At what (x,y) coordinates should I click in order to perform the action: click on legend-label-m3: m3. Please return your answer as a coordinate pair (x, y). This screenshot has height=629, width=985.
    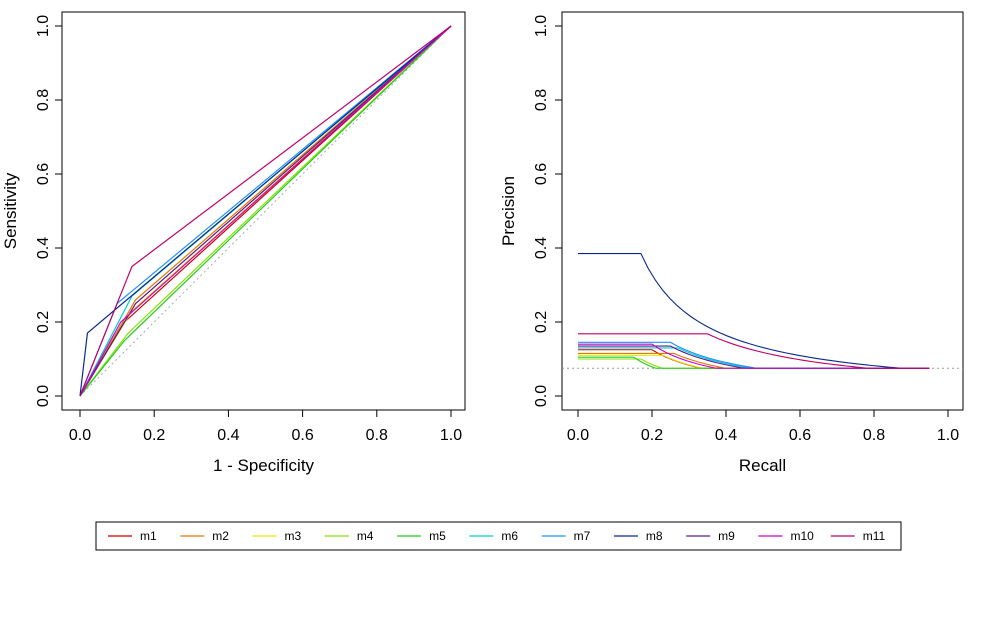
    Looking at the image, I should click on (293, 536).